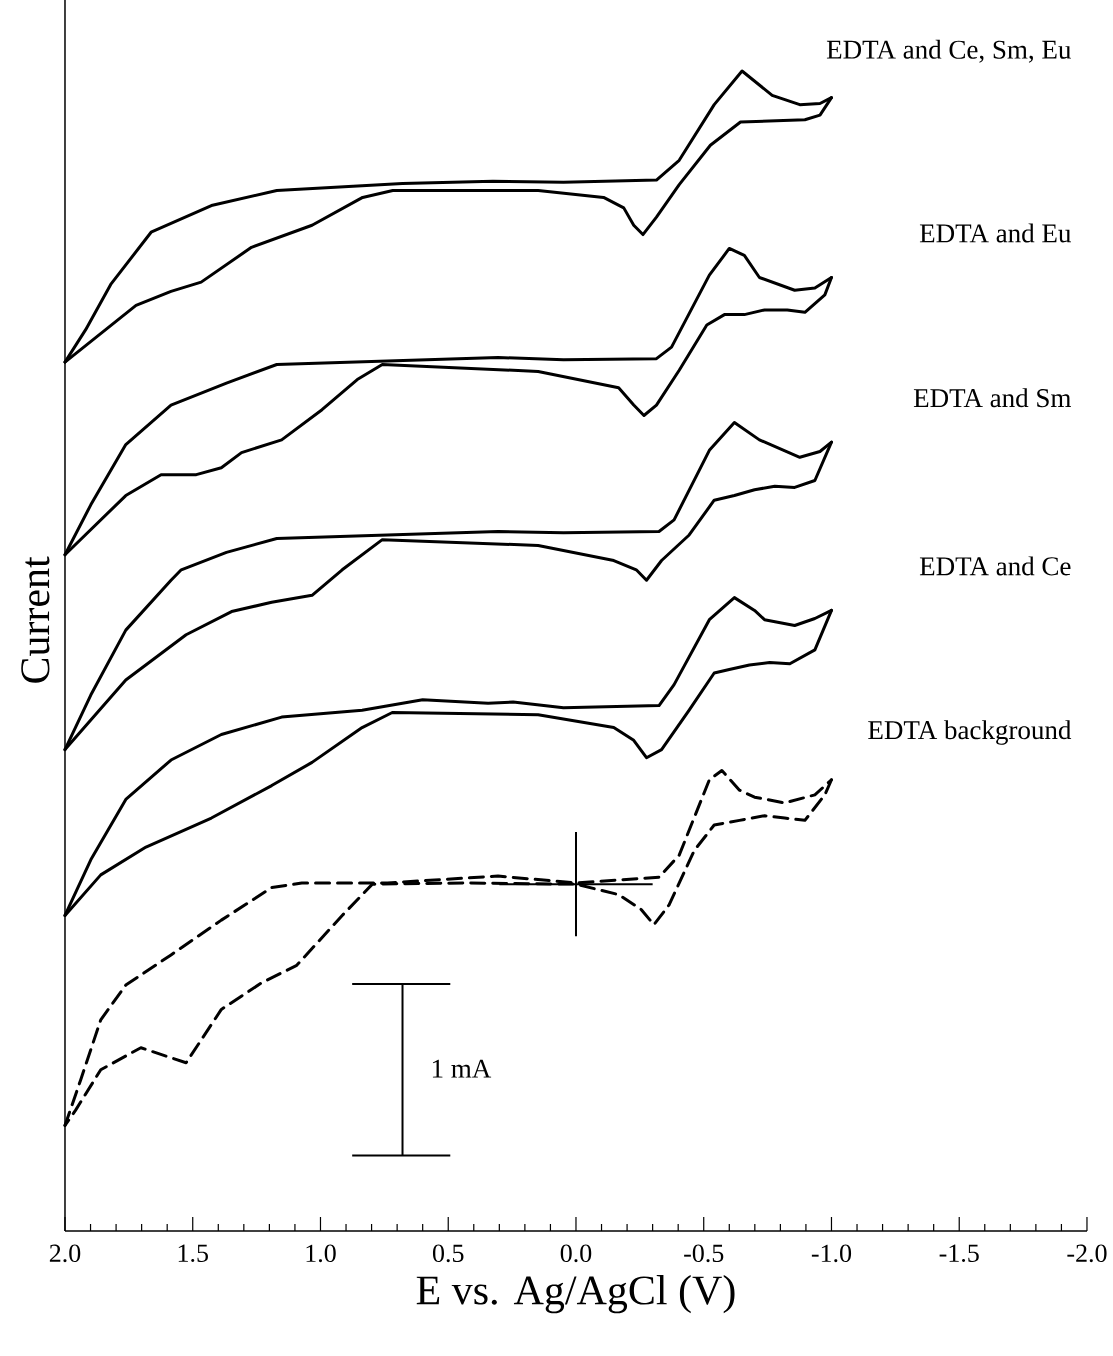 This screenshot has width=1113, height=1356. What do you see at coordinates (193, 1253) in the screenshot?
I see `x-tick-label: 1.5` at bounding box center [193, 1253].